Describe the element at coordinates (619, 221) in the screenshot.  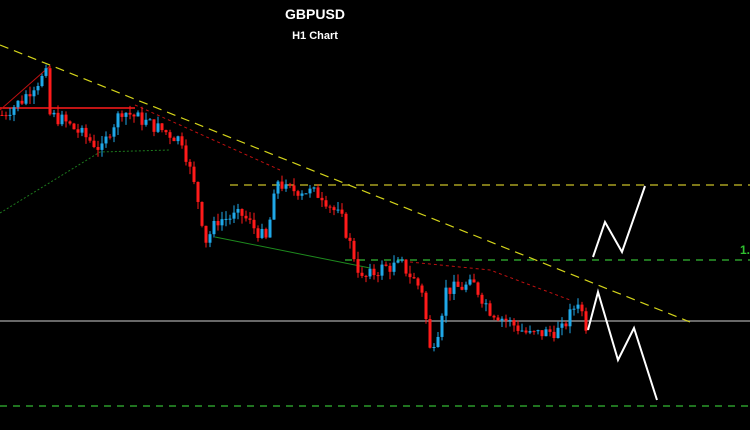
I see `bullish-scenario-path` at that location.